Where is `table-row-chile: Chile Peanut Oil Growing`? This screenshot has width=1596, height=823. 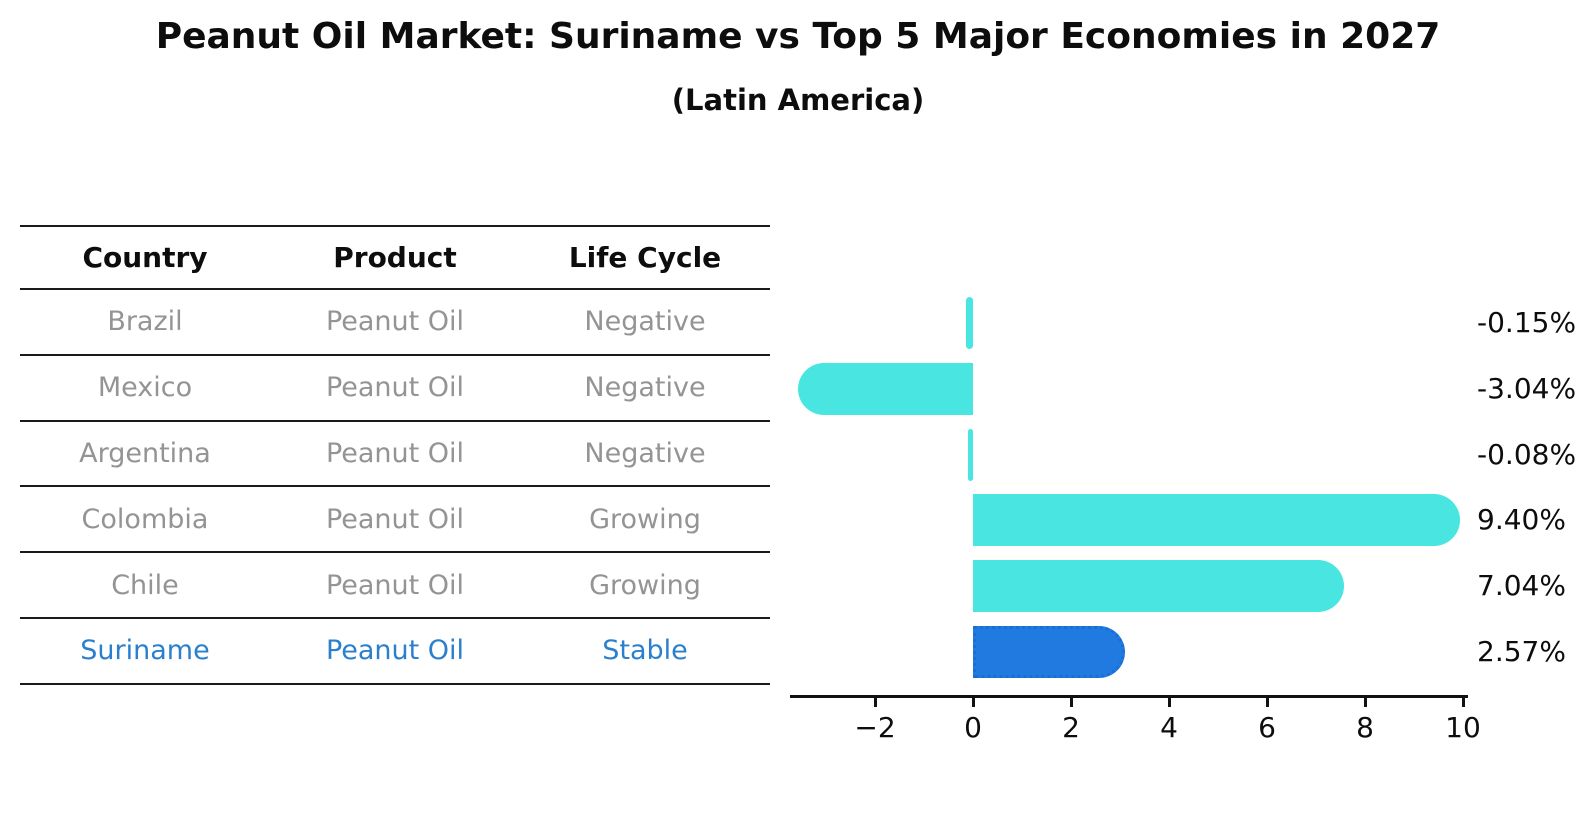
table-row-chile: Chile Peanut Oil Growing is located at coordinates (395, 586).